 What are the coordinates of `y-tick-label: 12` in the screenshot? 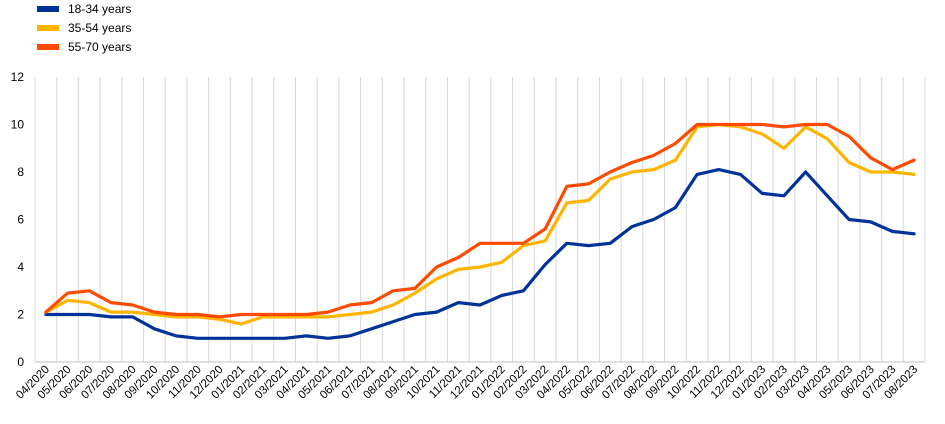 It's located at (18, 77).